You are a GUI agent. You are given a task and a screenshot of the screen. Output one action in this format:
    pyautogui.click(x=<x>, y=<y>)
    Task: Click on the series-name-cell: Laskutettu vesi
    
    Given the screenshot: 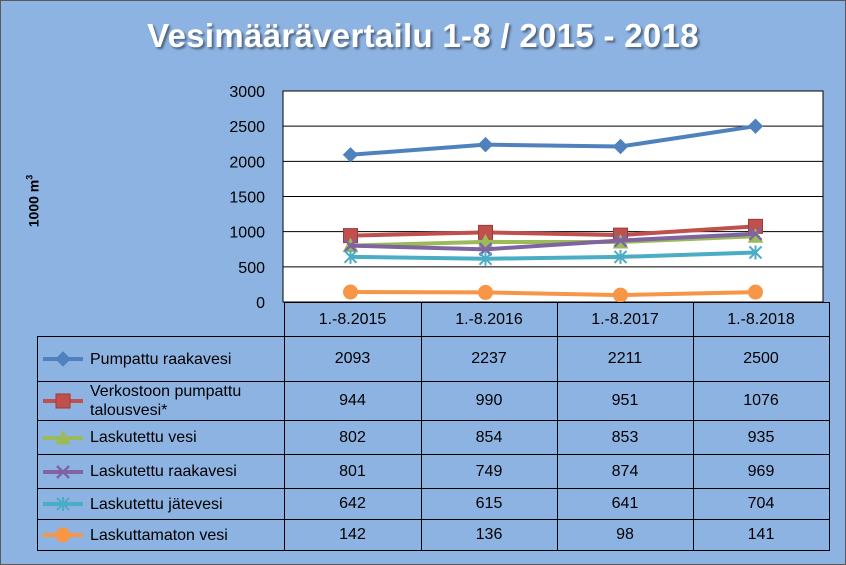 What is the action you would take?
    pyautogui.click(x=161, y=437)
    